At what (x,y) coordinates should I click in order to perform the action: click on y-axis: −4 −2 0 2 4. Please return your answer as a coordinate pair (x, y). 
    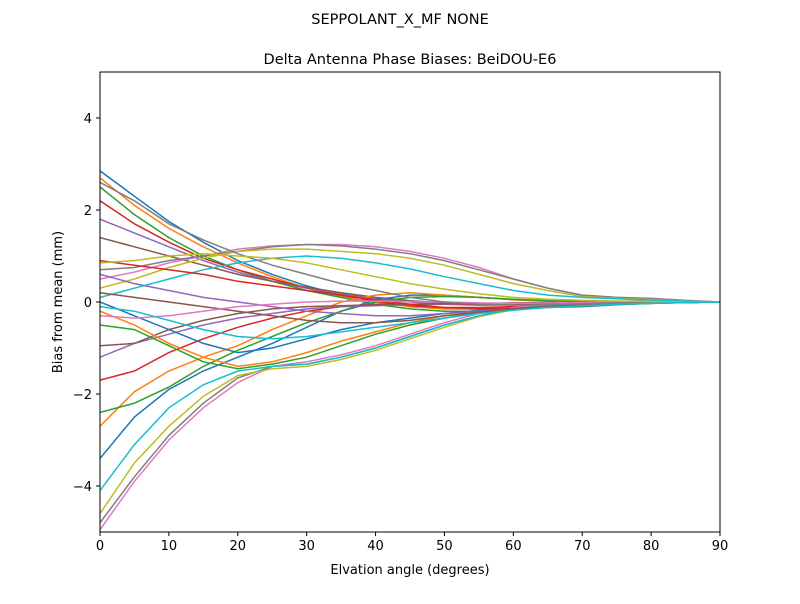
    Looking at the image, I should click on (86, 303).